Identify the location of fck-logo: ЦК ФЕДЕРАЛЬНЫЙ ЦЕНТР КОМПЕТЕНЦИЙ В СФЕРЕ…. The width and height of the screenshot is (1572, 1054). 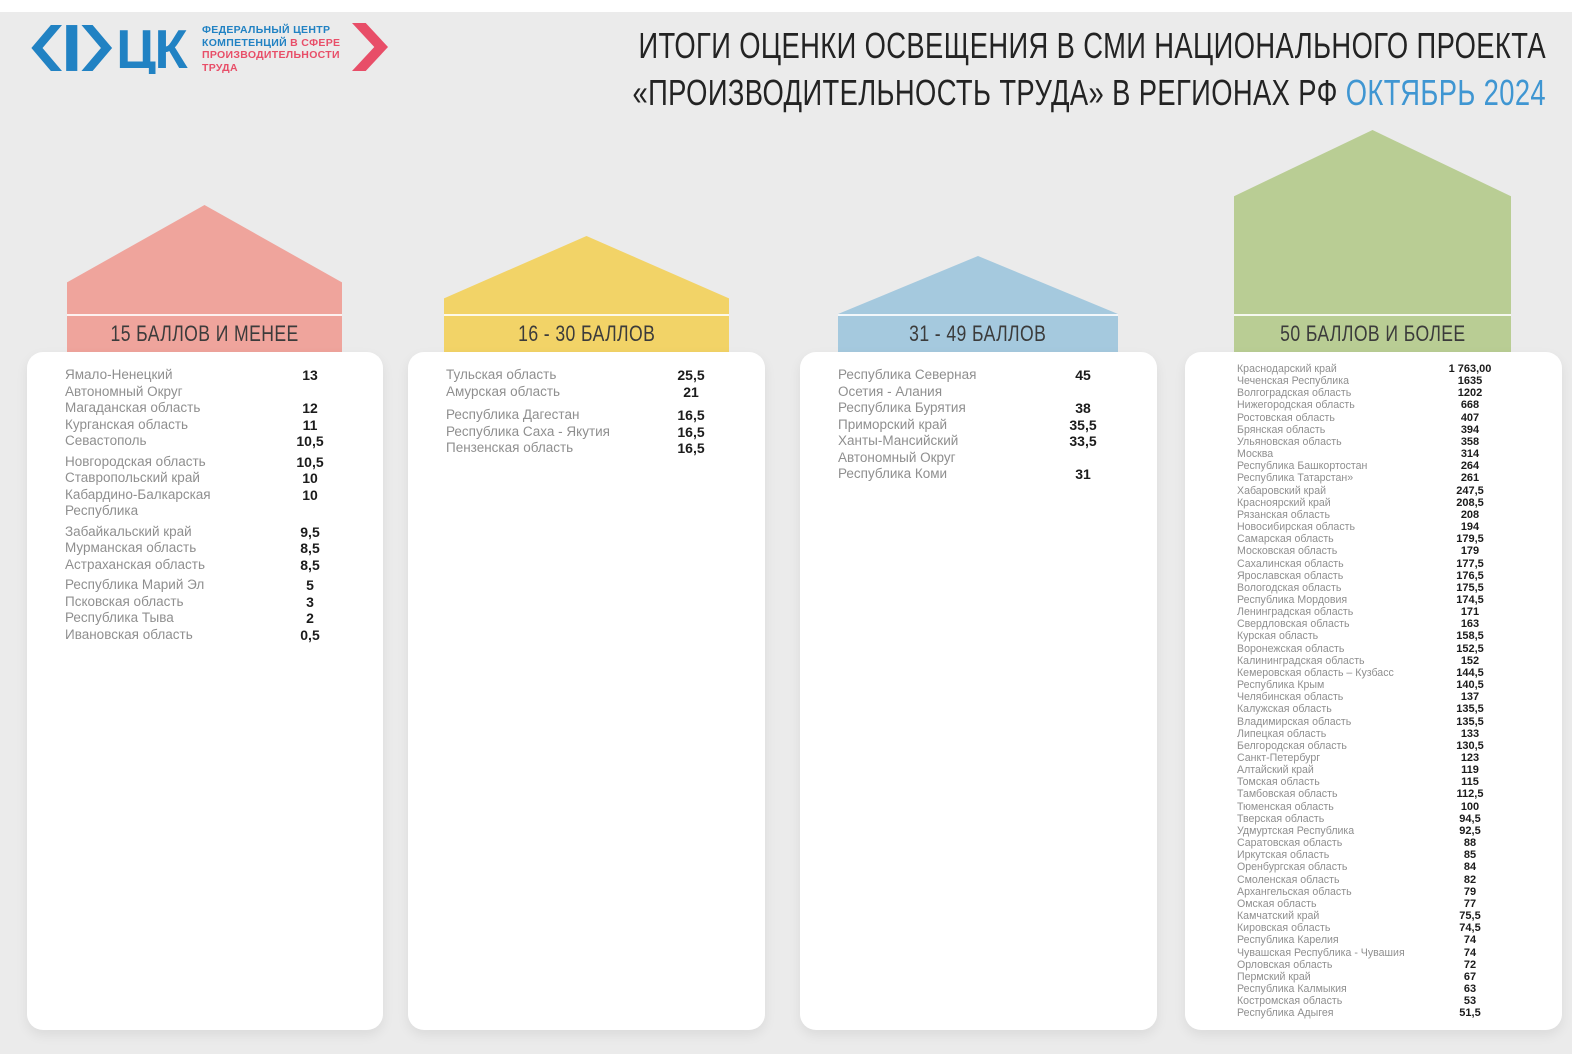
(209, 48).